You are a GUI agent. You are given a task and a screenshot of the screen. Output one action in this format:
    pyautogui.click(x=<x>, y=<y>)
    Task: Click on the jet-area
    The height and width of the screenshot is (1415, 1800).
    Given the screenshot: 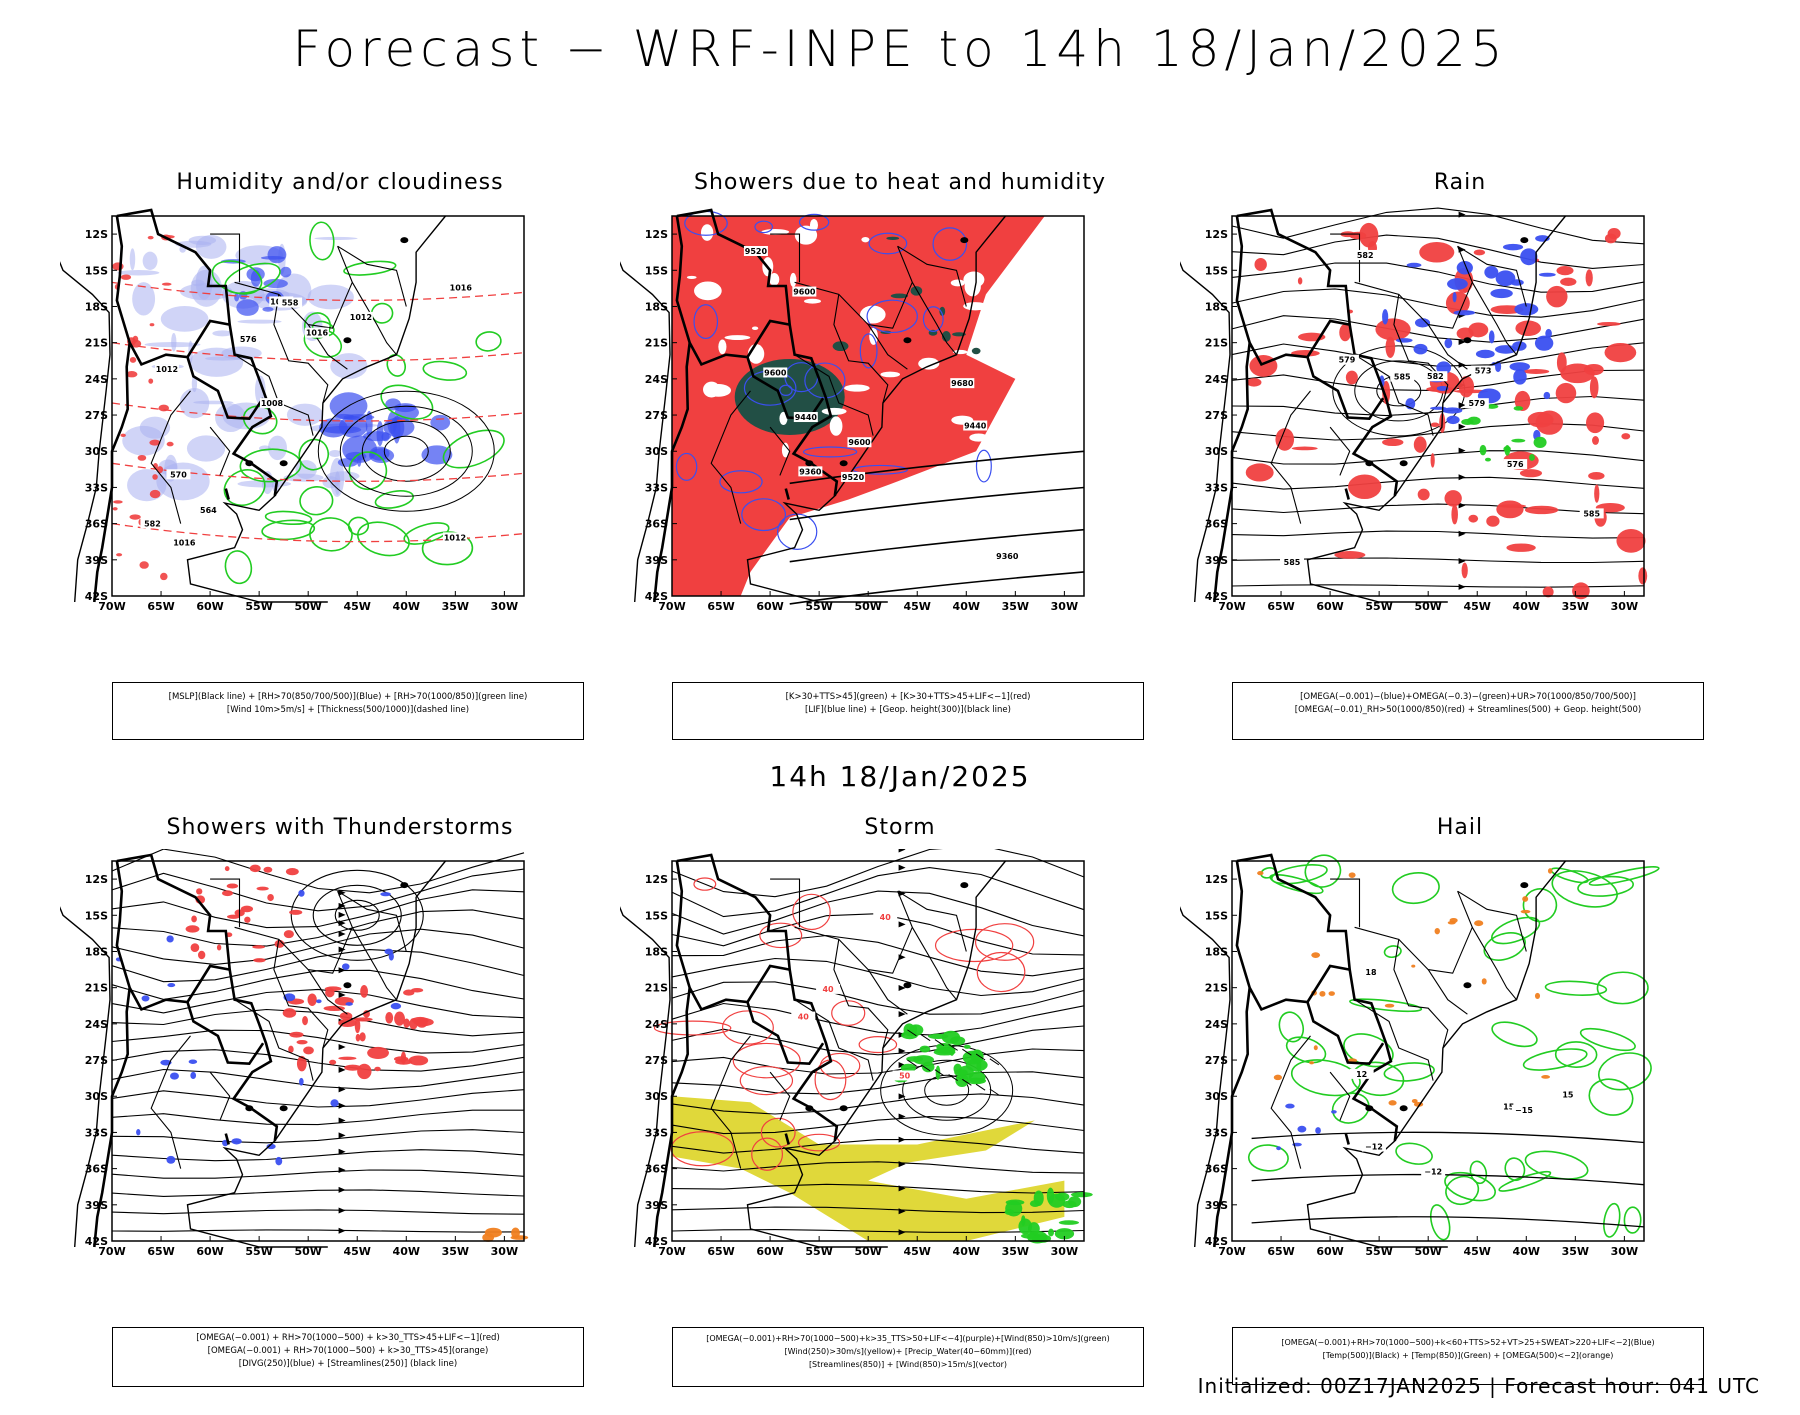 What is the action you would take?
    pyautogui.click(x=868, y=1168)
    